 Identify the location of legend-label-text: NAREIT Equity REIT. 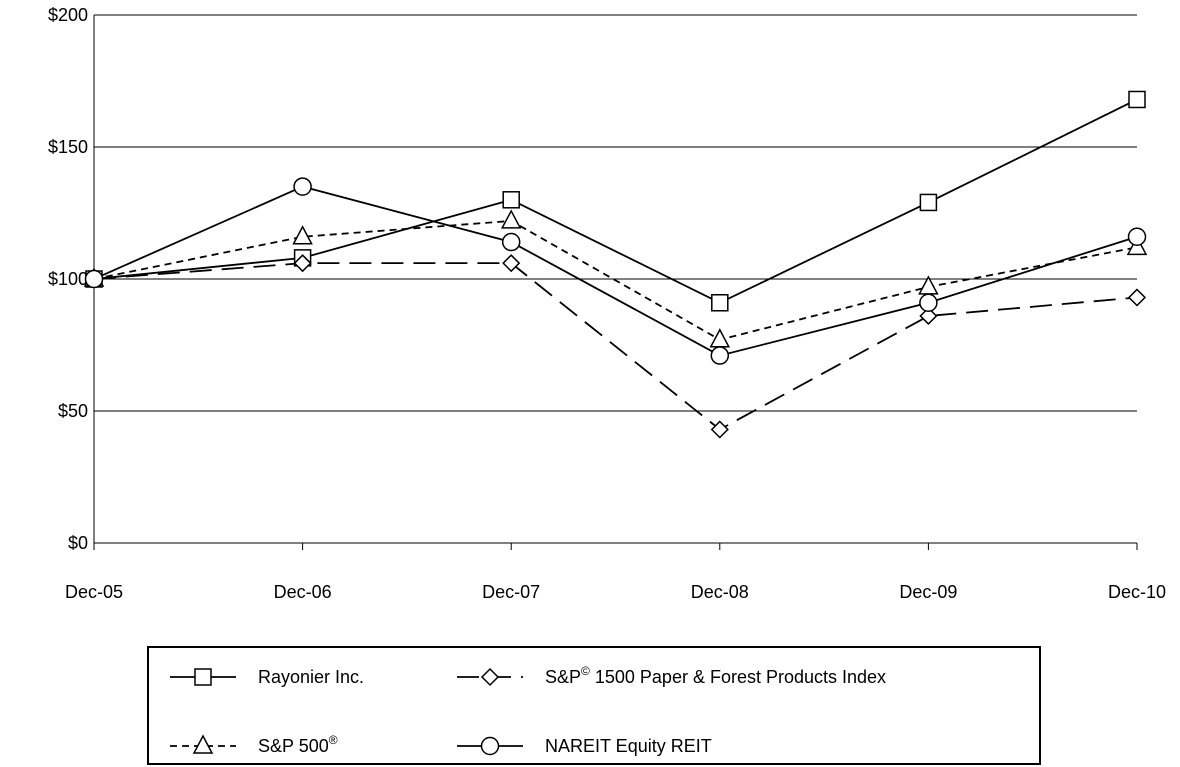
(628, 746).